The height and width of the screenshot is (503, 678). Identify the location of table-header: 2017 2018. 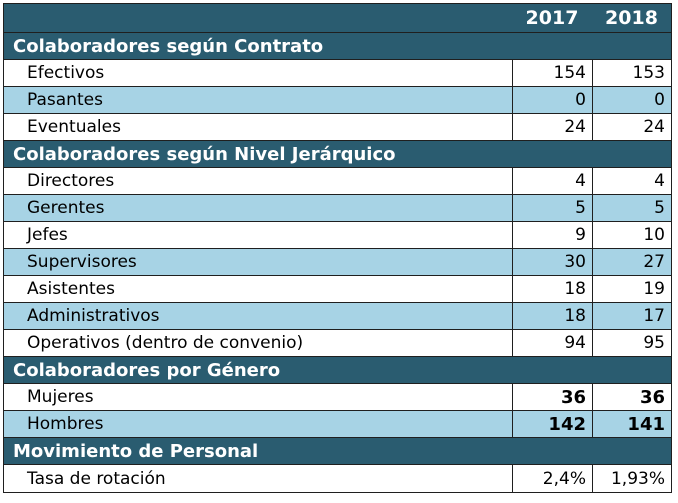
(337, 18).